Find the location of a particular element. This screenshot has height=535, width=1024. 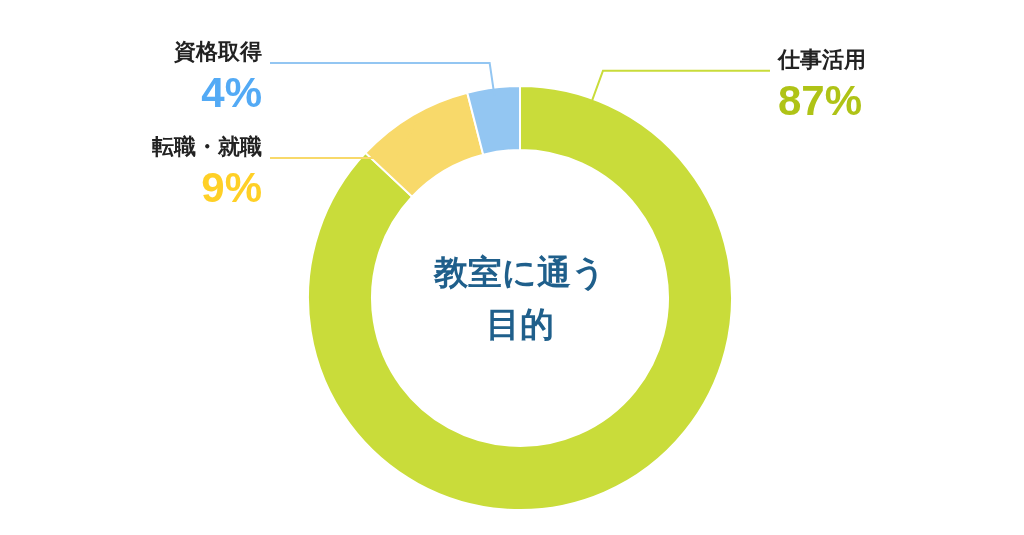

slice-label: 資格取得 is located at coordinates (217, 51).